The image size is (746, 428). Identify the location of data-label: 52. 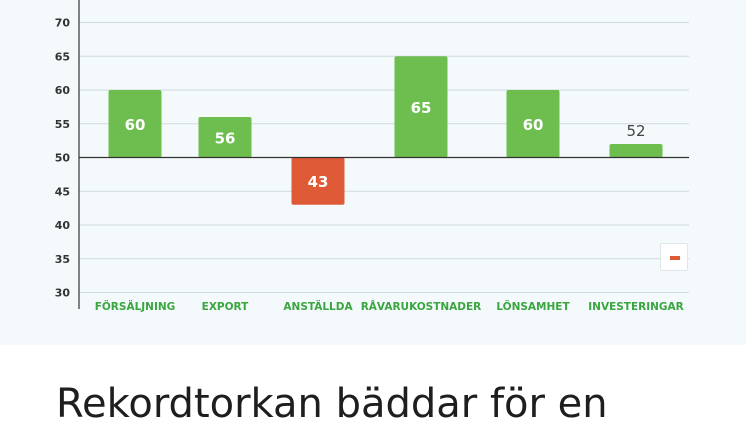
(635, 131).